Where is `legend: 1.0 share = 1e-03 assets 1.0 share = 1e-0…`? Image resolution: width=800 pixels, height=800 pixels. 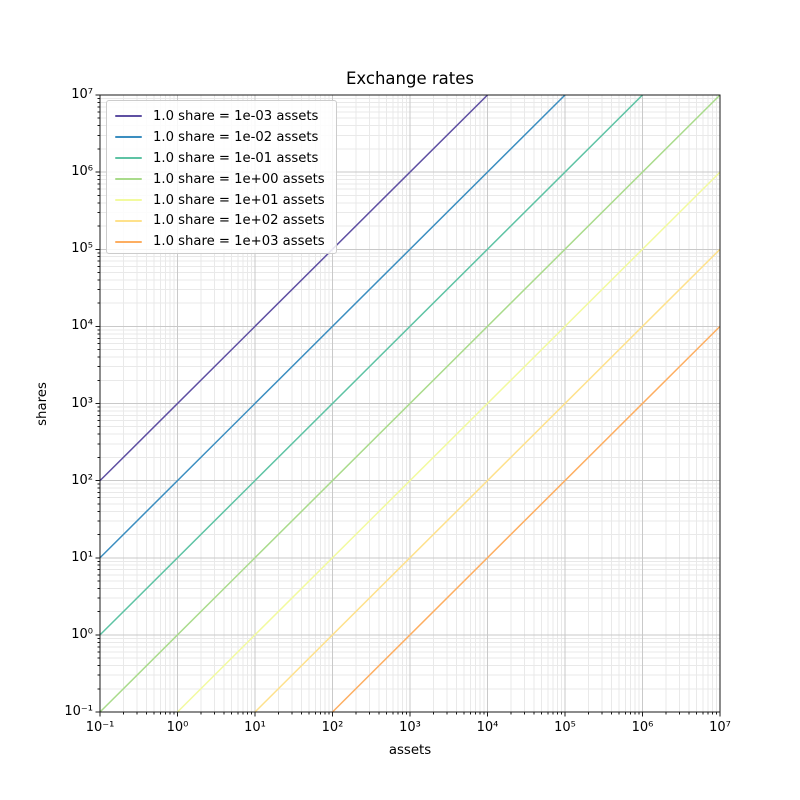
legend: 1.0 share = 1e-03 assets 1.0 share = 1e-0… is located at coordinates (221, 177).